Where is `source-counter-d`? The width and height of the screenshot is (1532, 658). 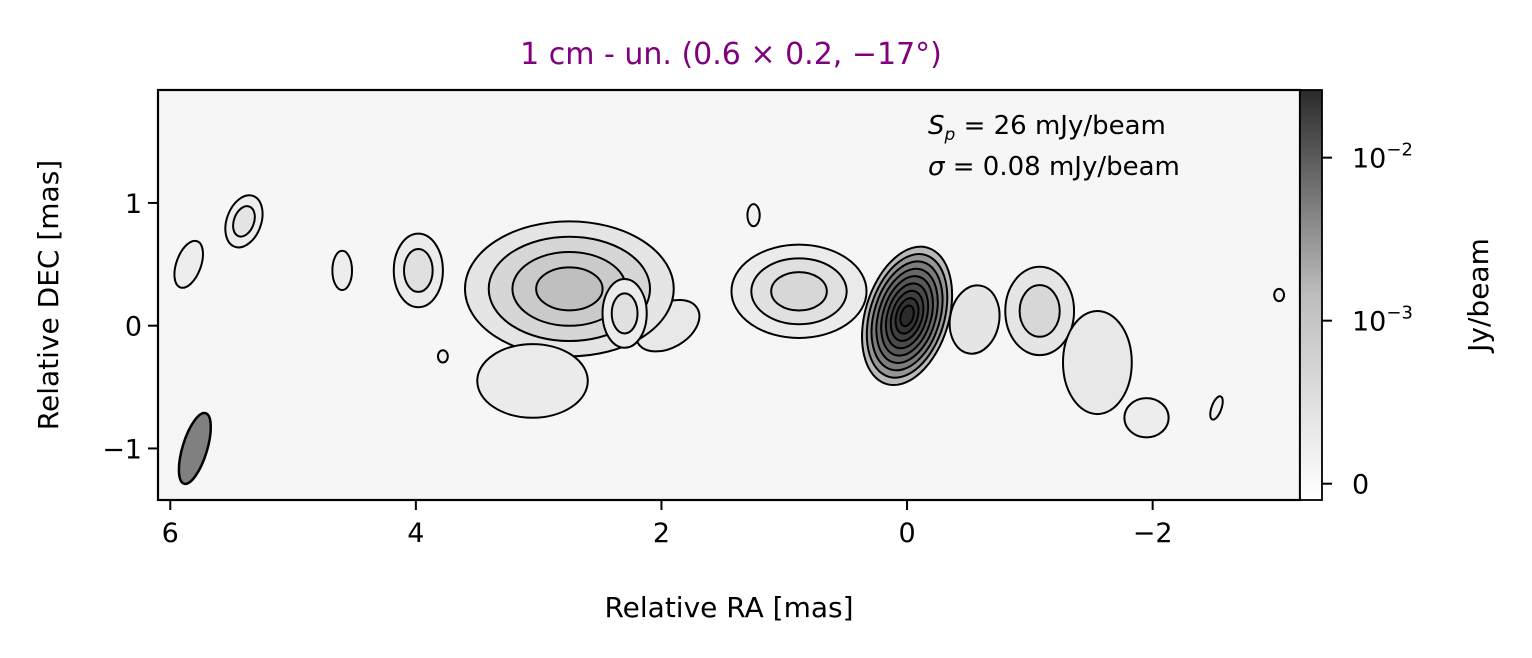 source-counter-d is located at coordinates (624, 313).